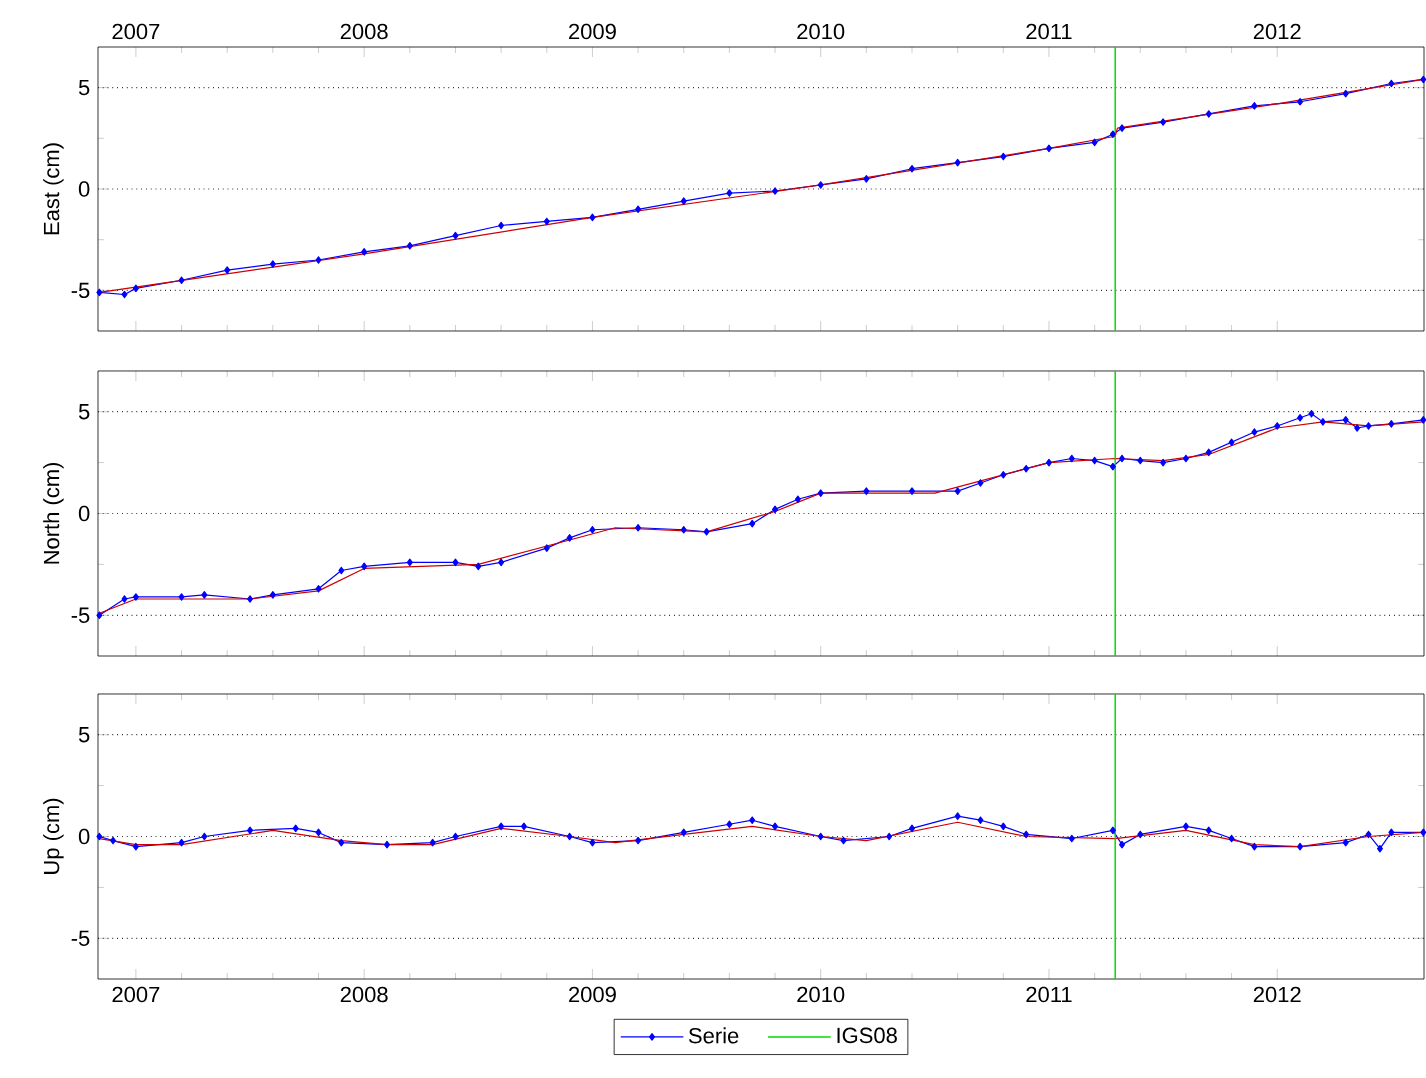 This screenshot has width=1426, height=1078. Describe the element at coordinates (867, 1035) in the screenshot. I see `legend-label: IGS08` at that location.